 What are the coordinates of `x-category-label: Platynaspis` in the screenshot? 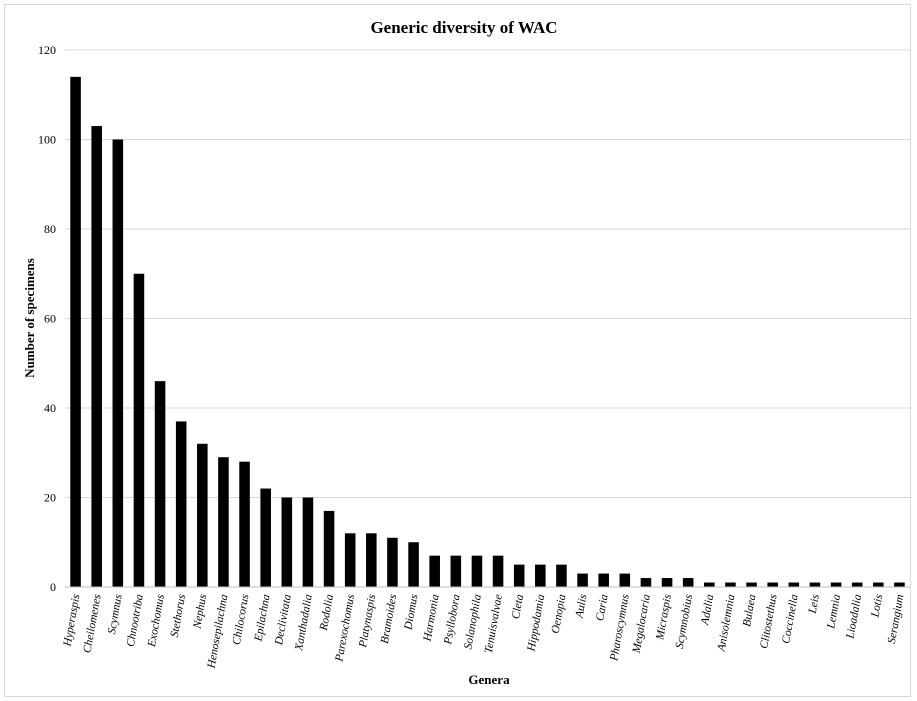 It's located at (367, 621).